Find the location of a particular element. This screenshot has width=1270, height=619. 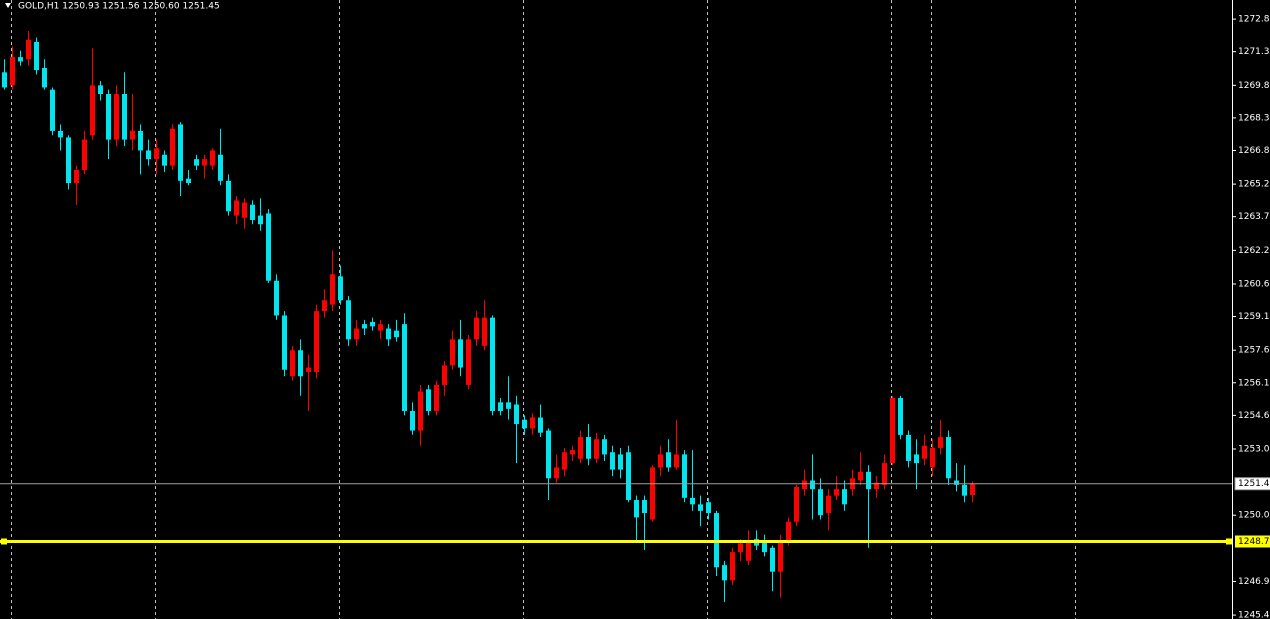

y-tick-label: 1245.40 is located at coordinates (1254, 615).